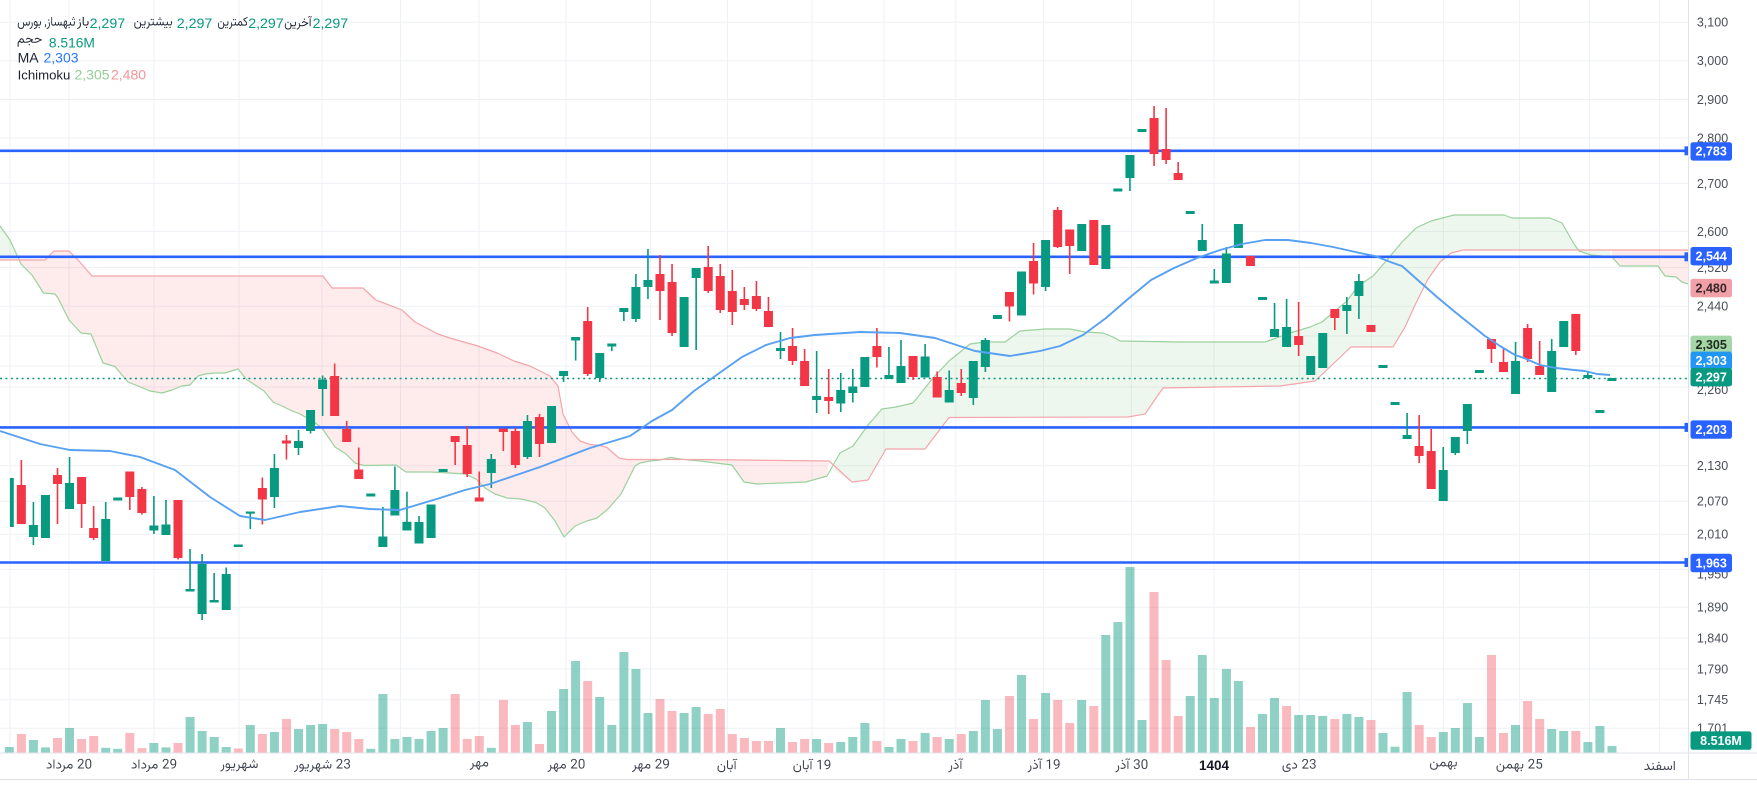  Describe the element at coordinates (1711, 257) in the screenshot. I see `svg-text: 2,544` at that location.